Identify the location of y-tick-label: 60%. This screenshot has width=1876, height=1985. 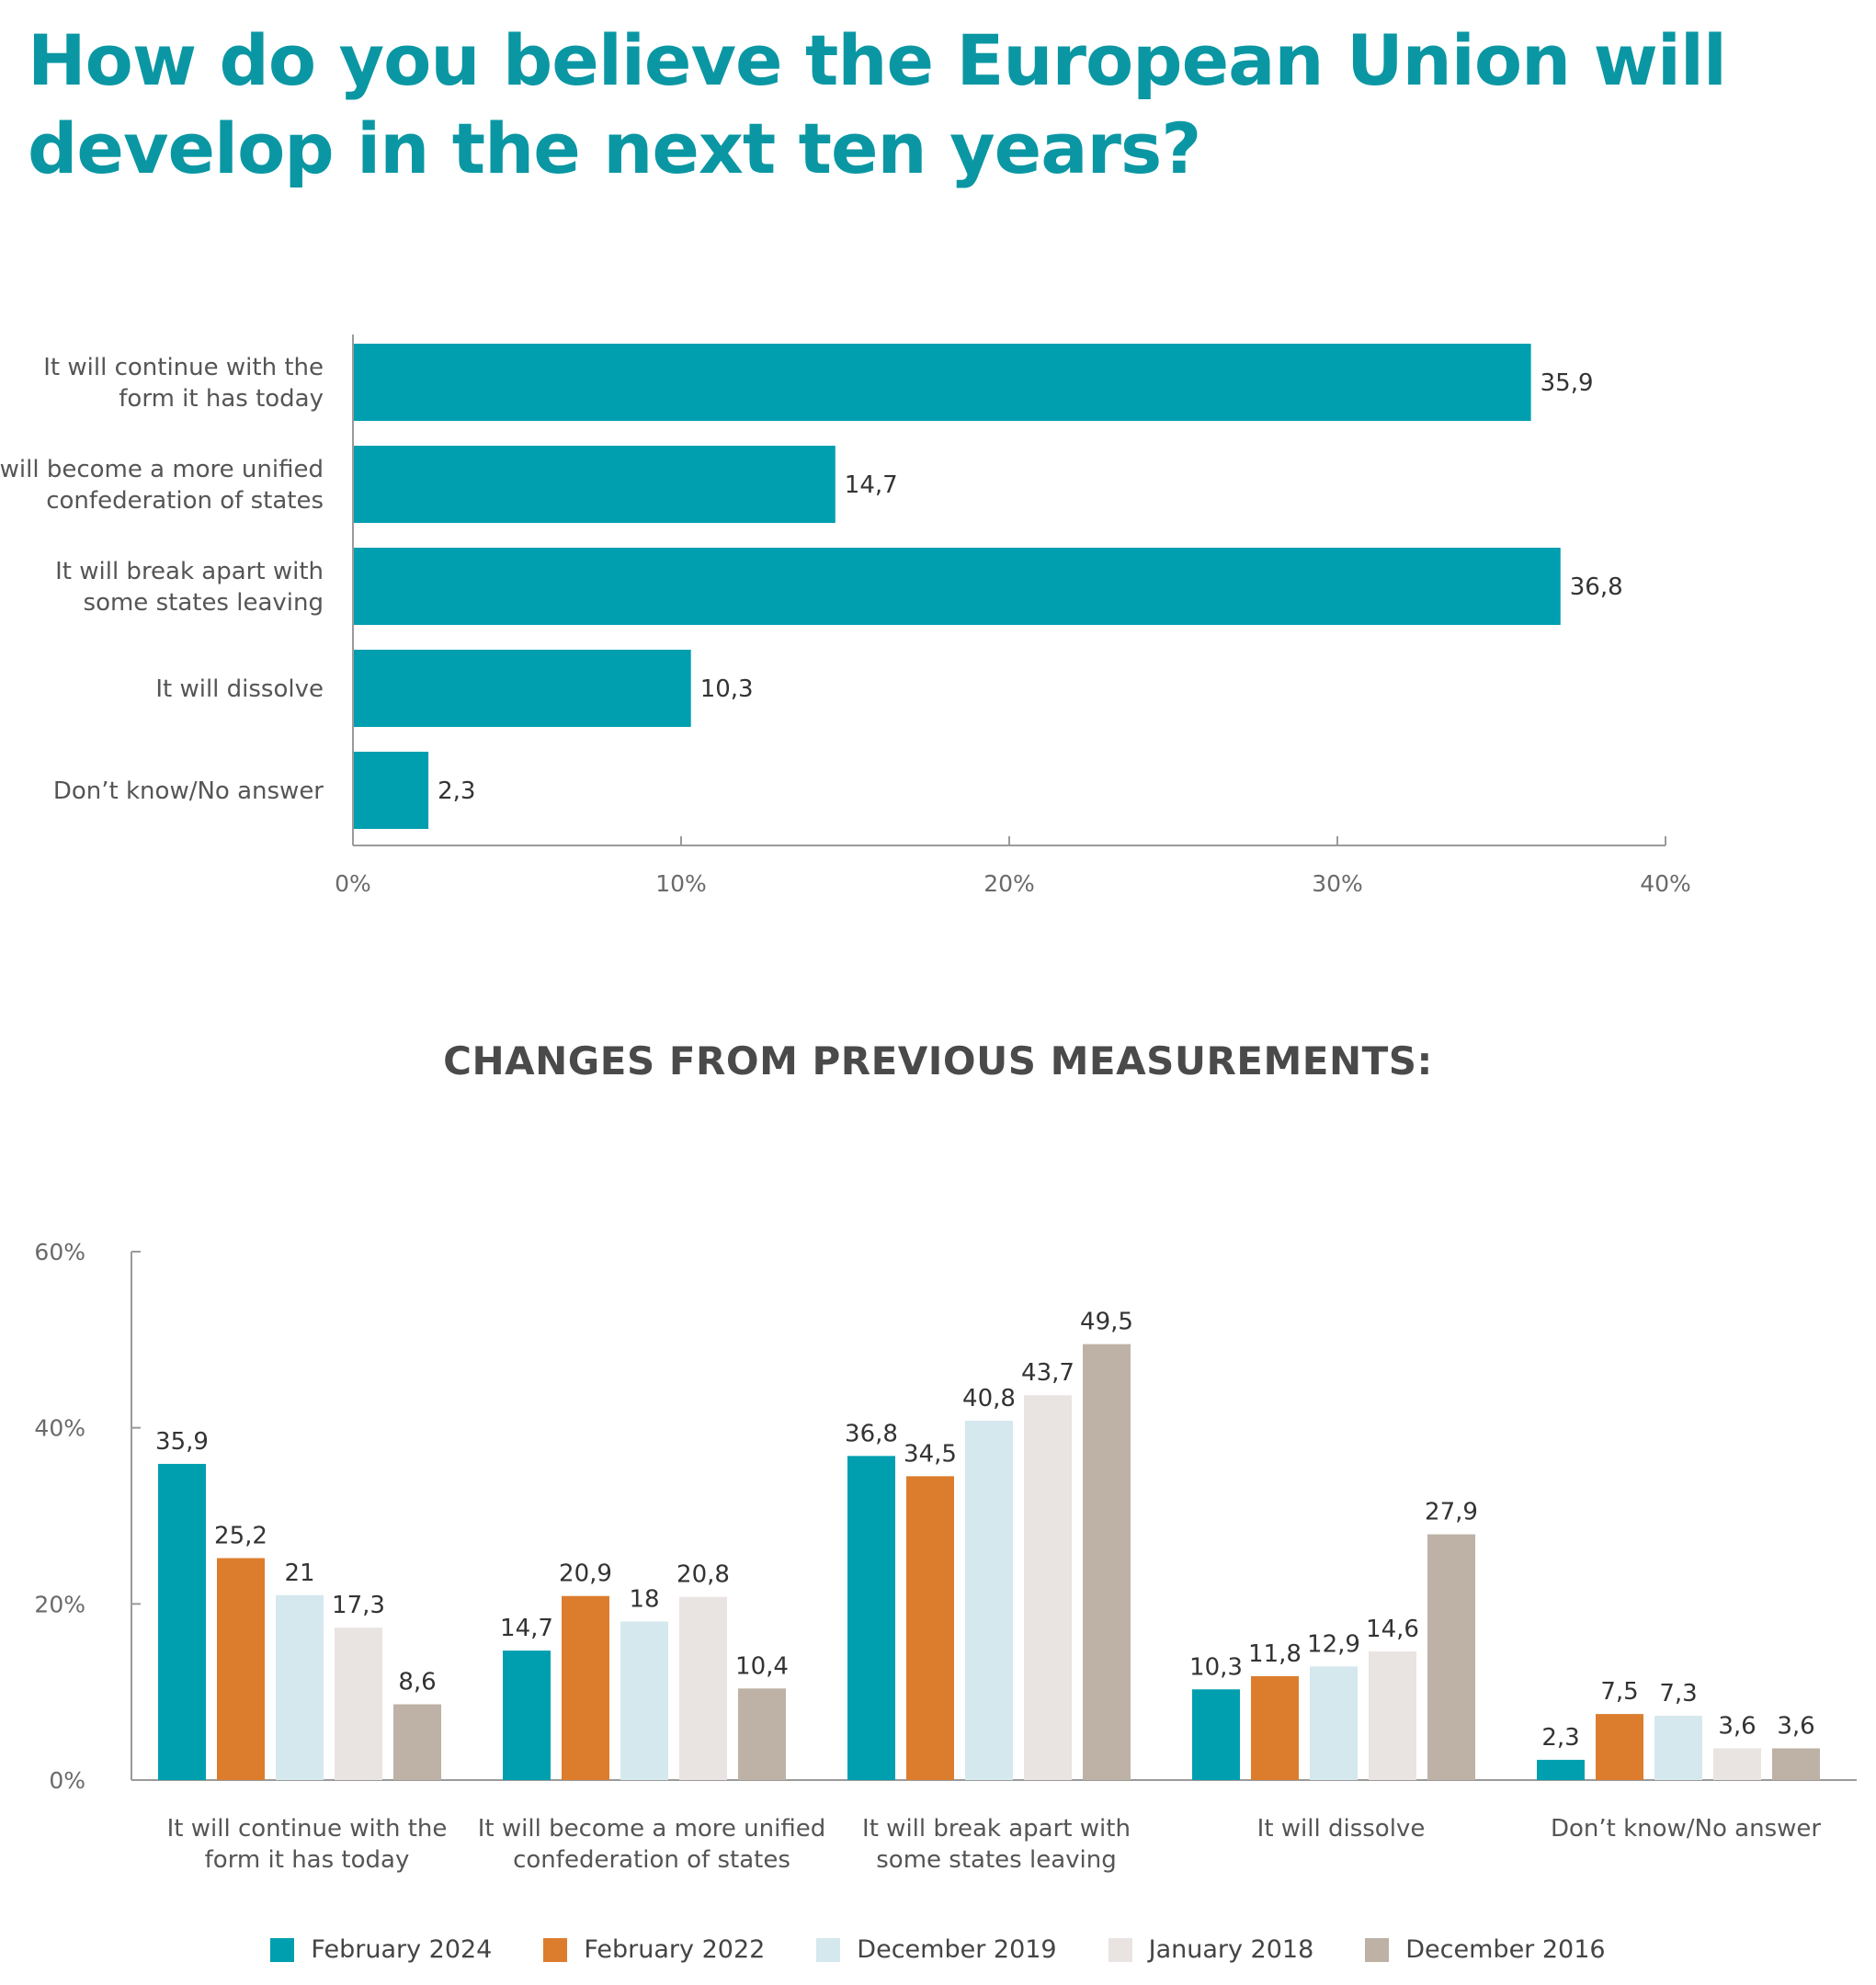
(59, 1252).